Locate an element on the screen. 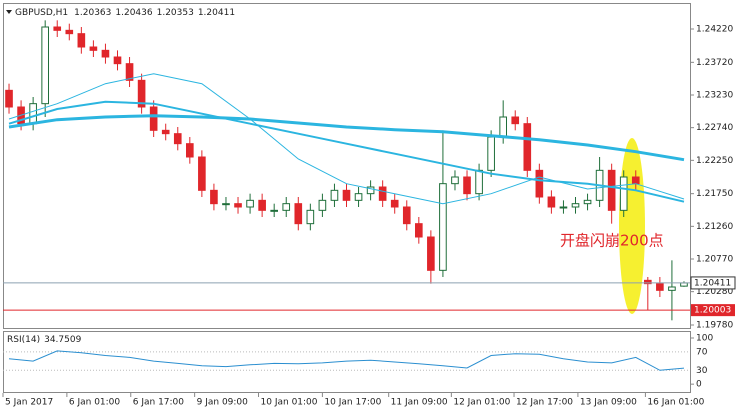  y-tick-label: 1.20280 is located at coordinates (714, 292).